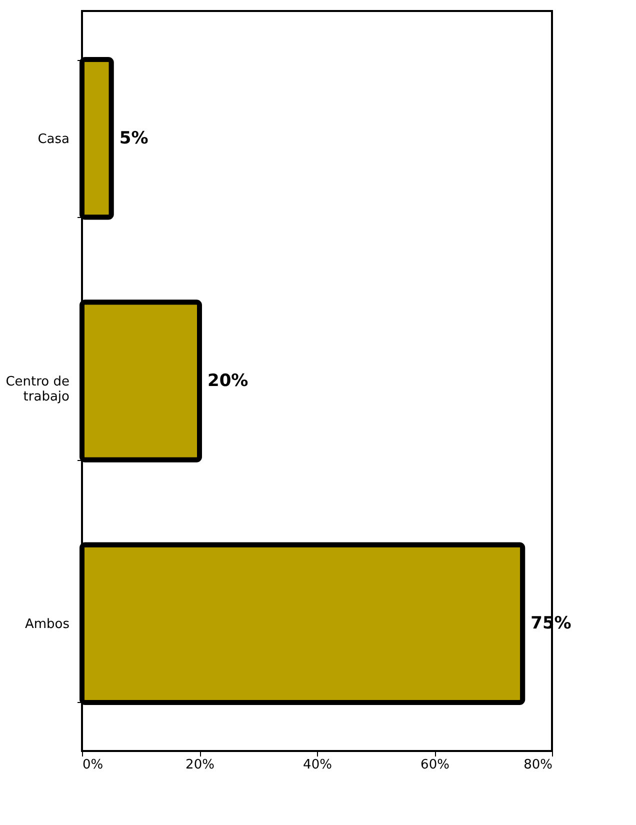 The height and width of the screenshot is (825, 636). I want to click on y-tick-label: Casa, so click(54, 139).